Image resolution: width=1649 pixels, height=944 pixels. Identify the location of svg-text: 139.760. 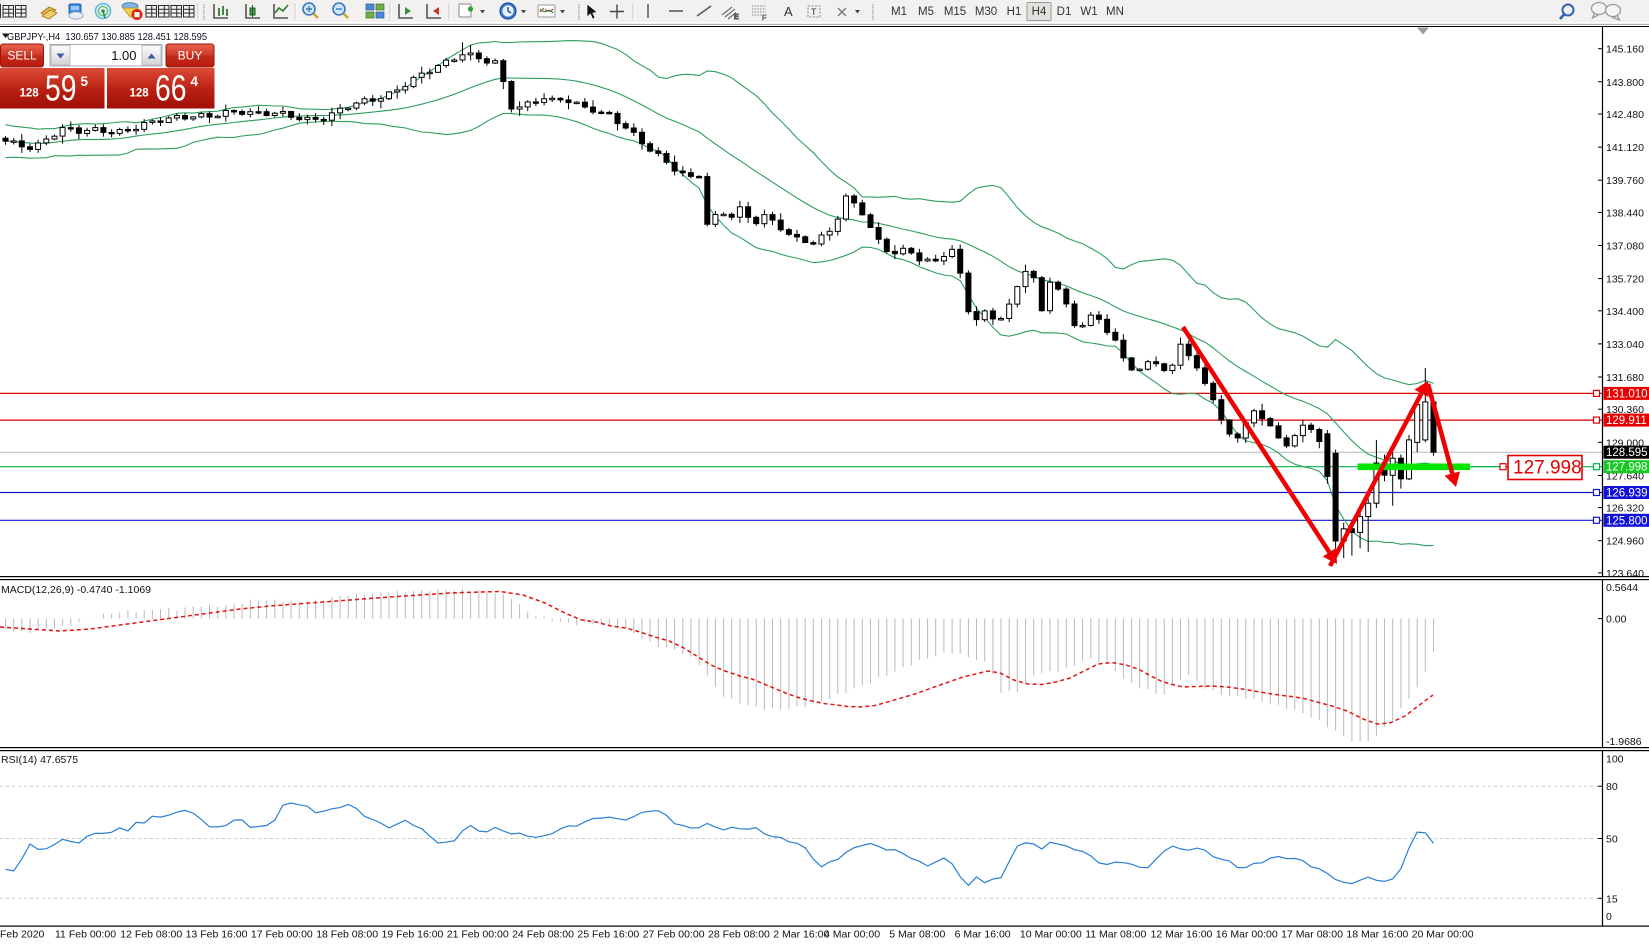
(1625, 181).